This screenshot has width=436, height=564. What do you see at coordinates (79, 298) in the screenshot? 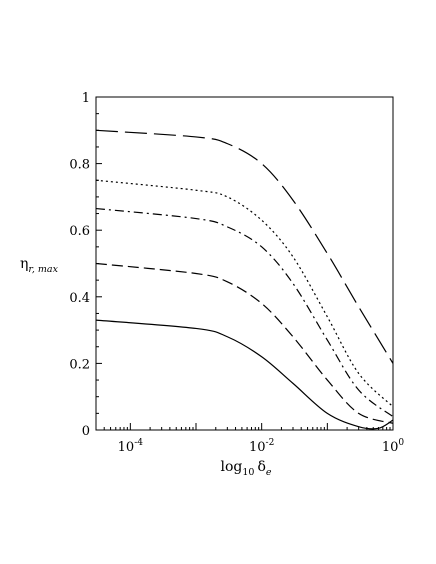
I see `y-tick-label: 0.4` at bounding box center [79, 298].